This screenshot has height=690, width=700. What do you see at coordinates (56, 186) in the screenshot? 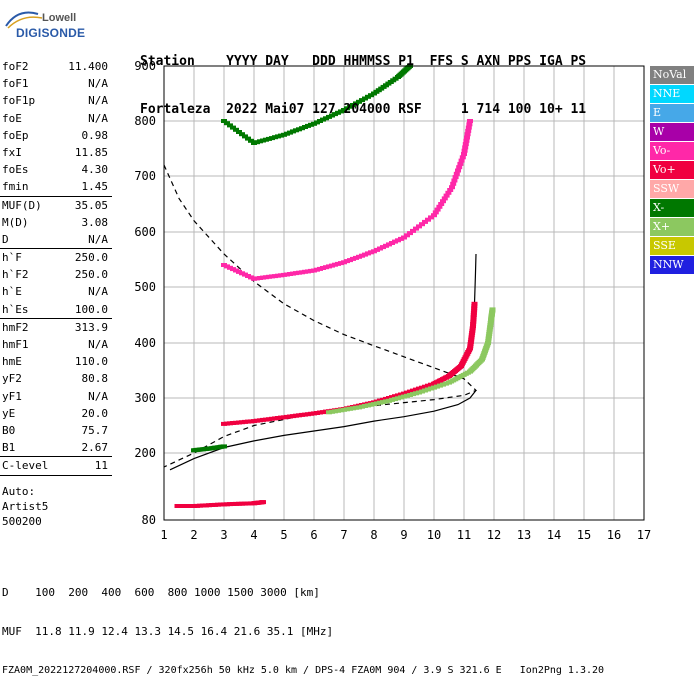
I see `param-row: fmin 1.45` at bounding box center [56, 186].